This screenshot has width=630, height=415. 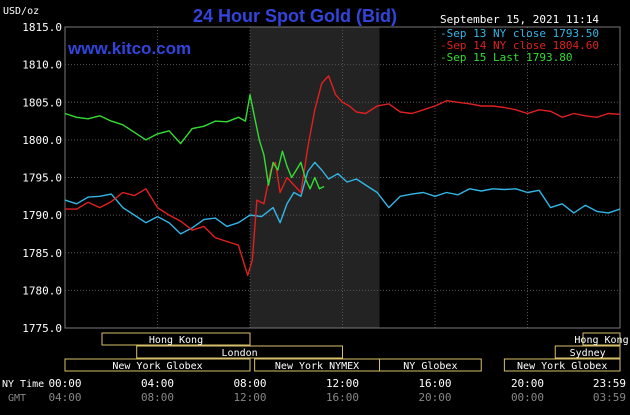 What do you see at coordinates (17, 398) in the screenshot?
I see `gmt-label: GMT` at bounding box center [17, 398].